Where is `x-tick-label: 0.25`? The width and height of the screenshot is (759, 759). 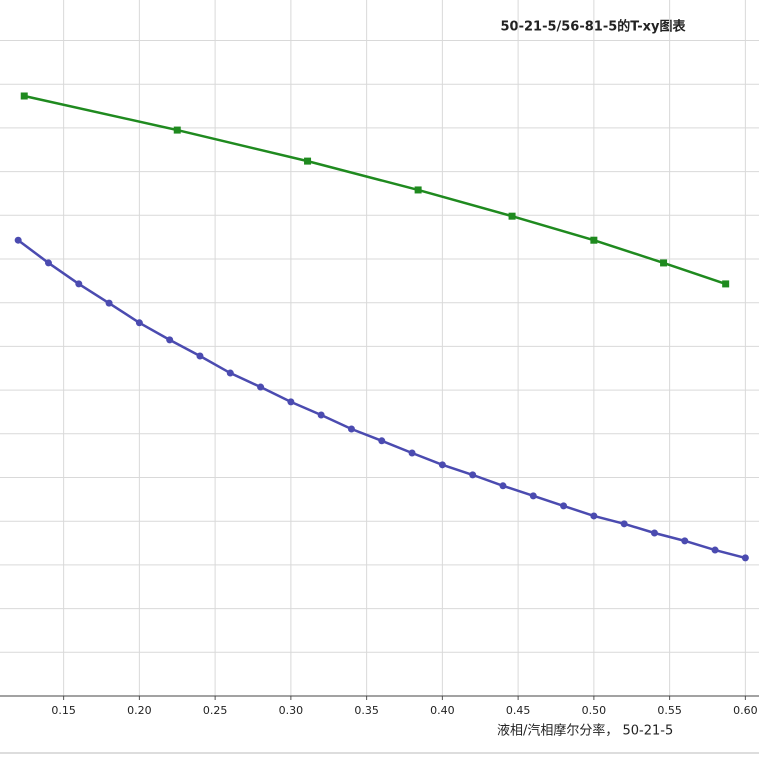
x-tick-label: 0.25 is located at coordinates (215, 710).